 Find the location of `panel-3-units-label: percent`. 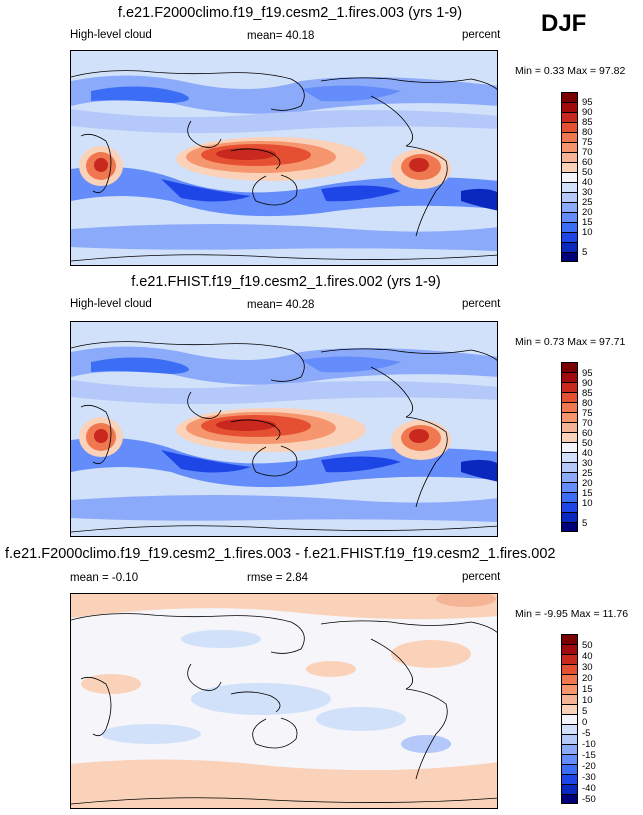

panel-3-units-label: percent is located at coordinates (481, 577).